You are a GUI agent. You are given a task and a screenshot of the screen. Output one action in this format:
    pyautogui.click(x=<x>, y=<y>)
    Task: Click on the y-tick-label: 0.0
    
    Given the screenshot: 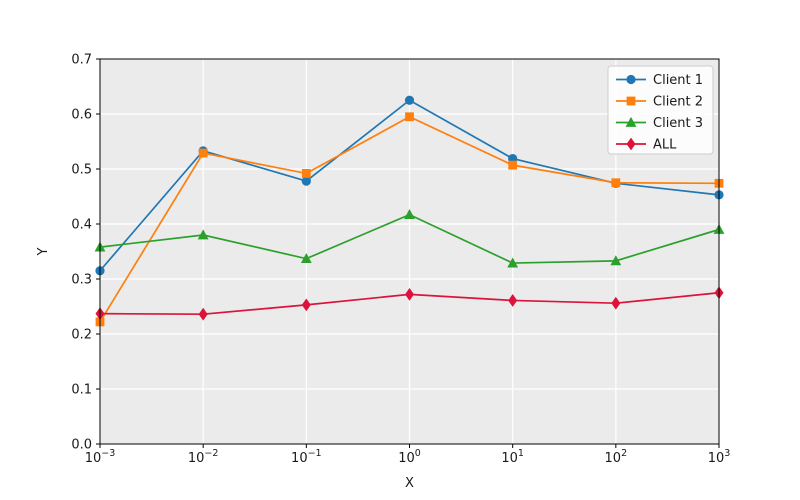 What is the action you would take?
    pyautogui.click(x=81, y=445)
    